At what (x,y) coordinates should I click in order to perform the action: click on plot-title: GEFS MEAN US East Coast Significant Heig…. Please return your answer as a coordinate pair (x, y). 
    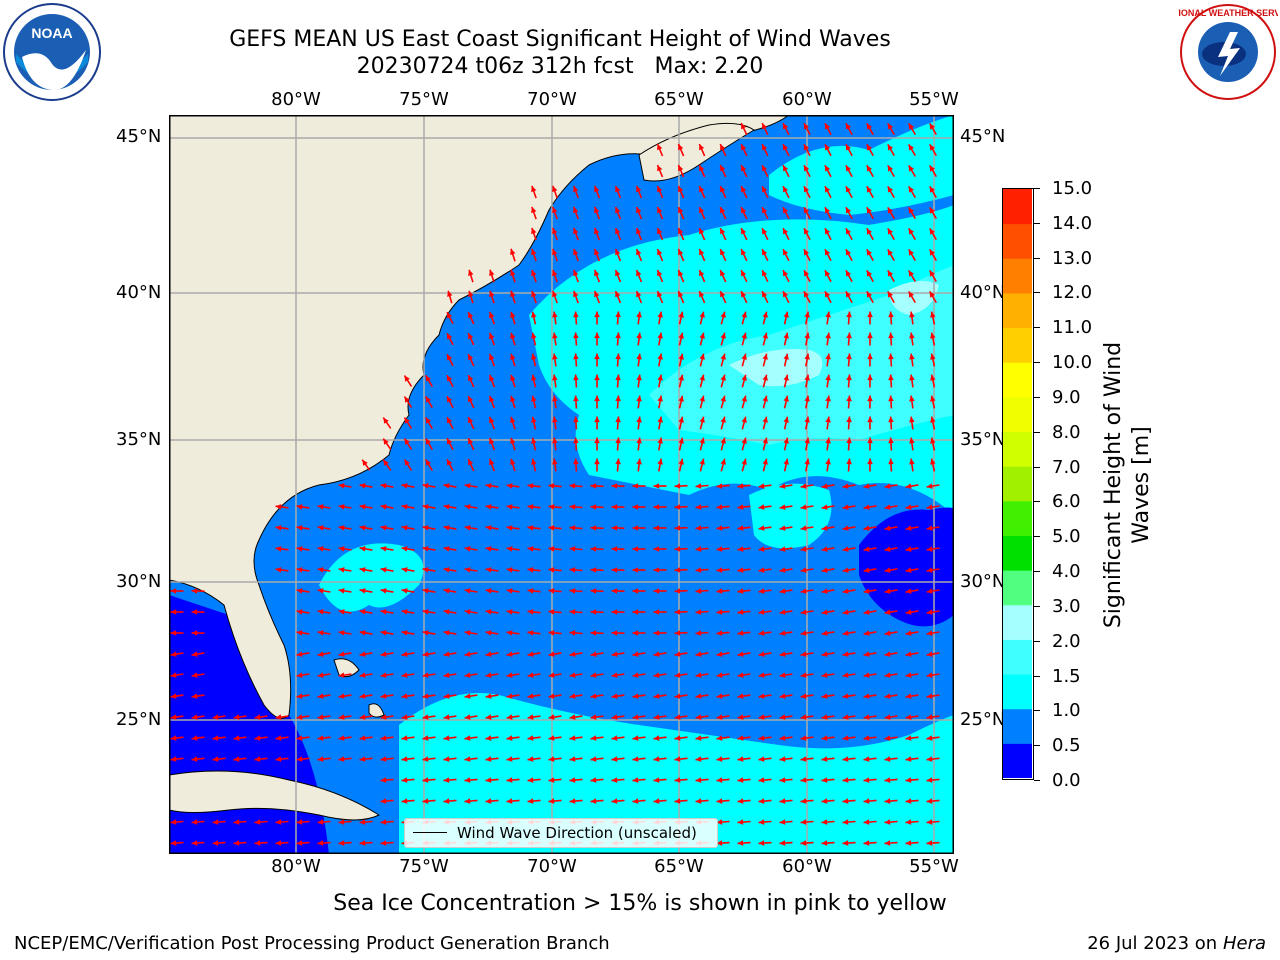
    Looking at the image, I should click on (560, 53).